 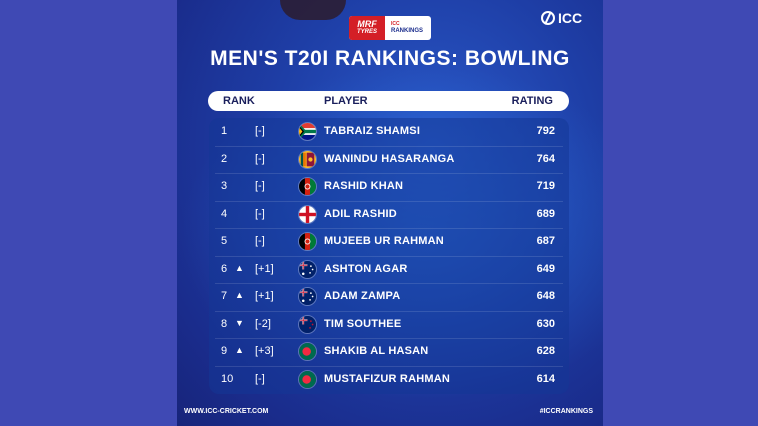 I want to click on mrf-text: MRF, so click(x=367, y=24).